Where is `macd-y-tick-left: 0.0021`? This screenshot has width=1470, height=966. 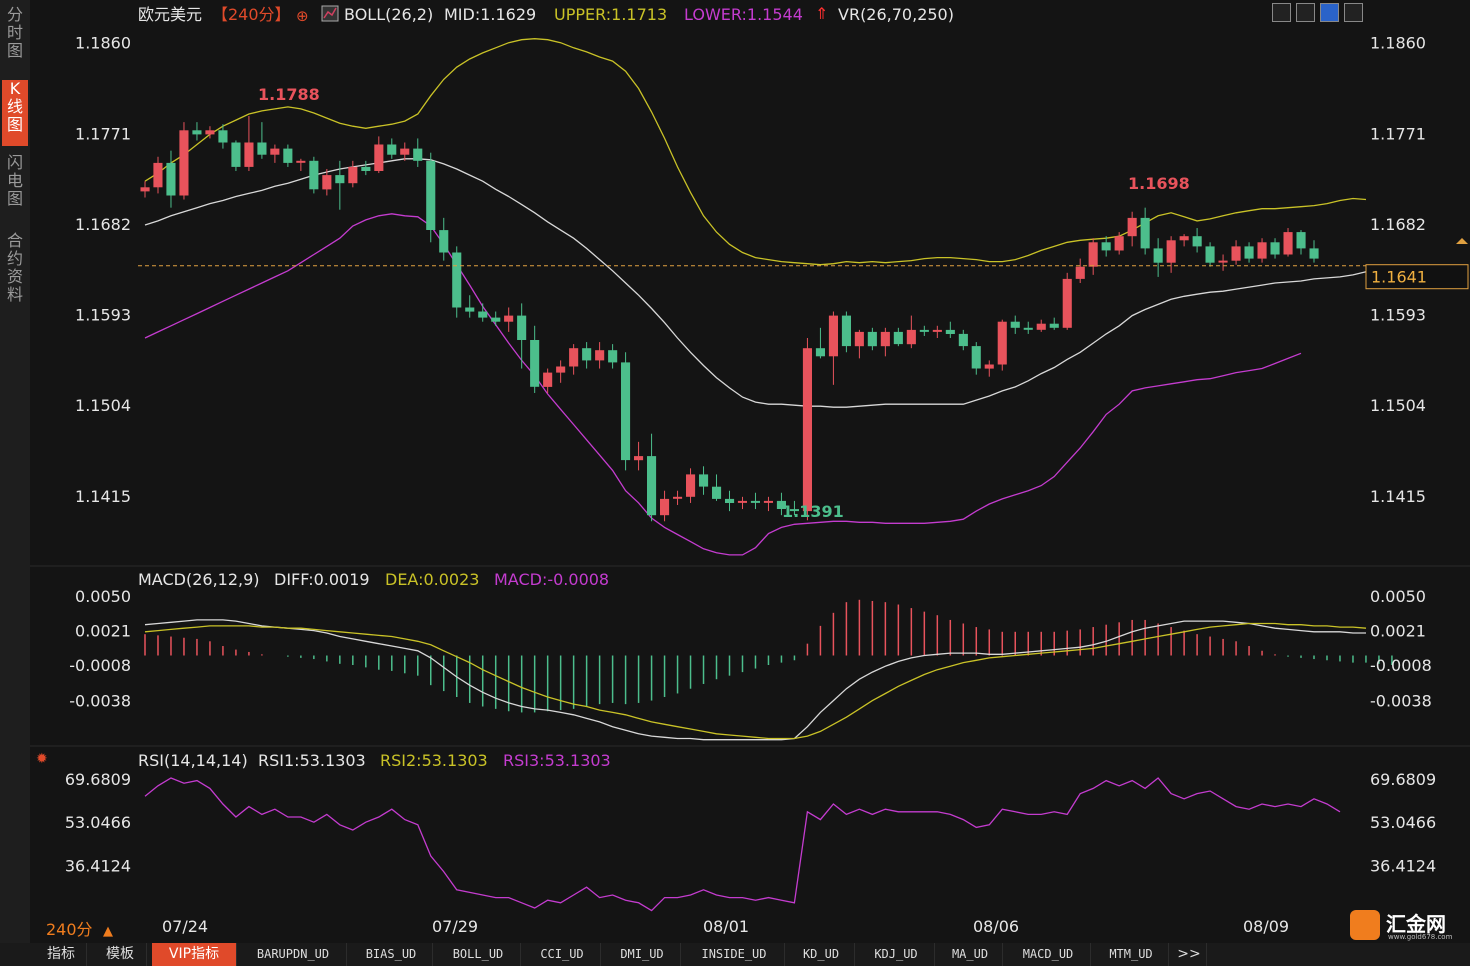 macd-y-tick-left: 0.0021 is located at coordinates (103, 631).